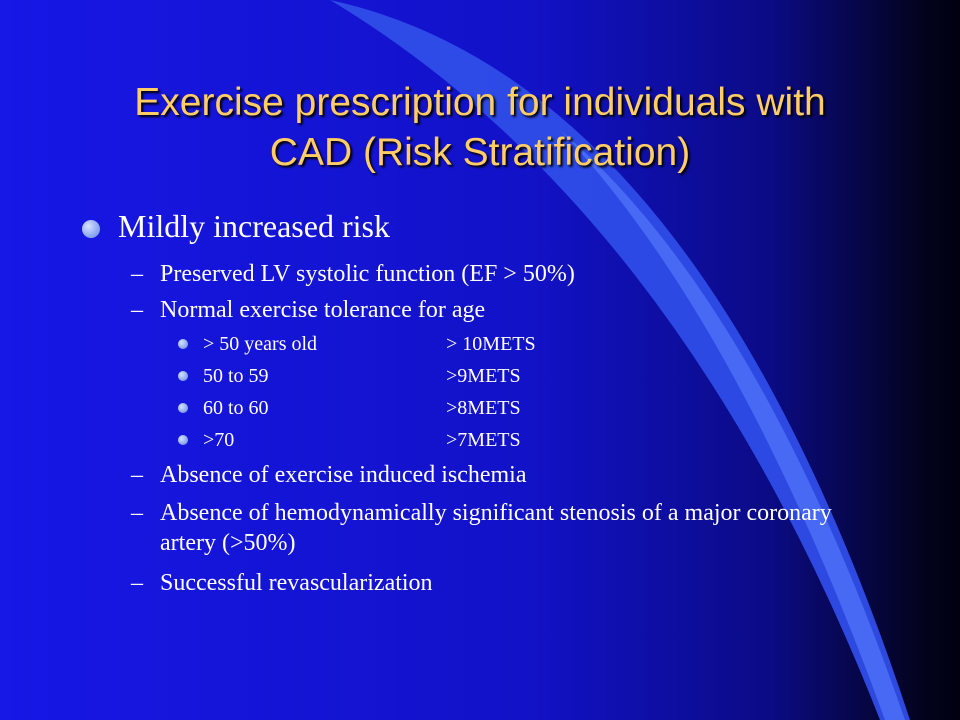 Image resolution: width=960 pixels, height=720 pixels. What do you see at coordinates (260, 344) in the screenshot?
I see `age-range: > 50 years old` at bounding box center [260, 344].